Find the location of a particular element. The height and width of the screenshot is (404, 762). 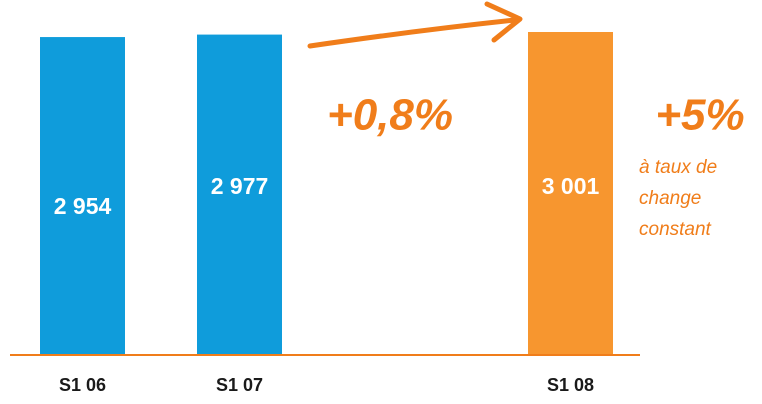

note-line: à taux de is located at coordinates (678, 167).